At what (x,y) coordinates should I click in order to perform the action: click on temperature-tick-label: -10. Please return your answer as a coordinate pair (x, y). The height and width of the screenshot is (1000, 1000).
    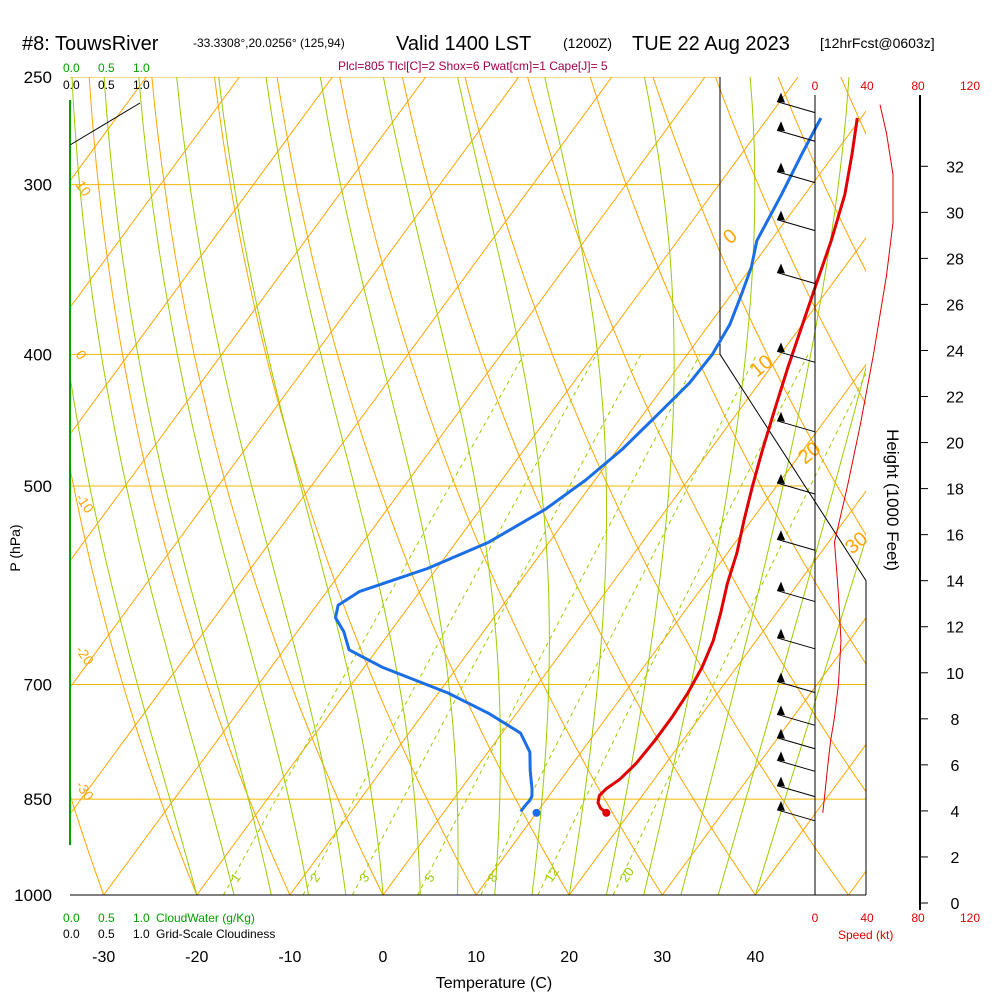
    Looking at the image, I should click on (289, 957).